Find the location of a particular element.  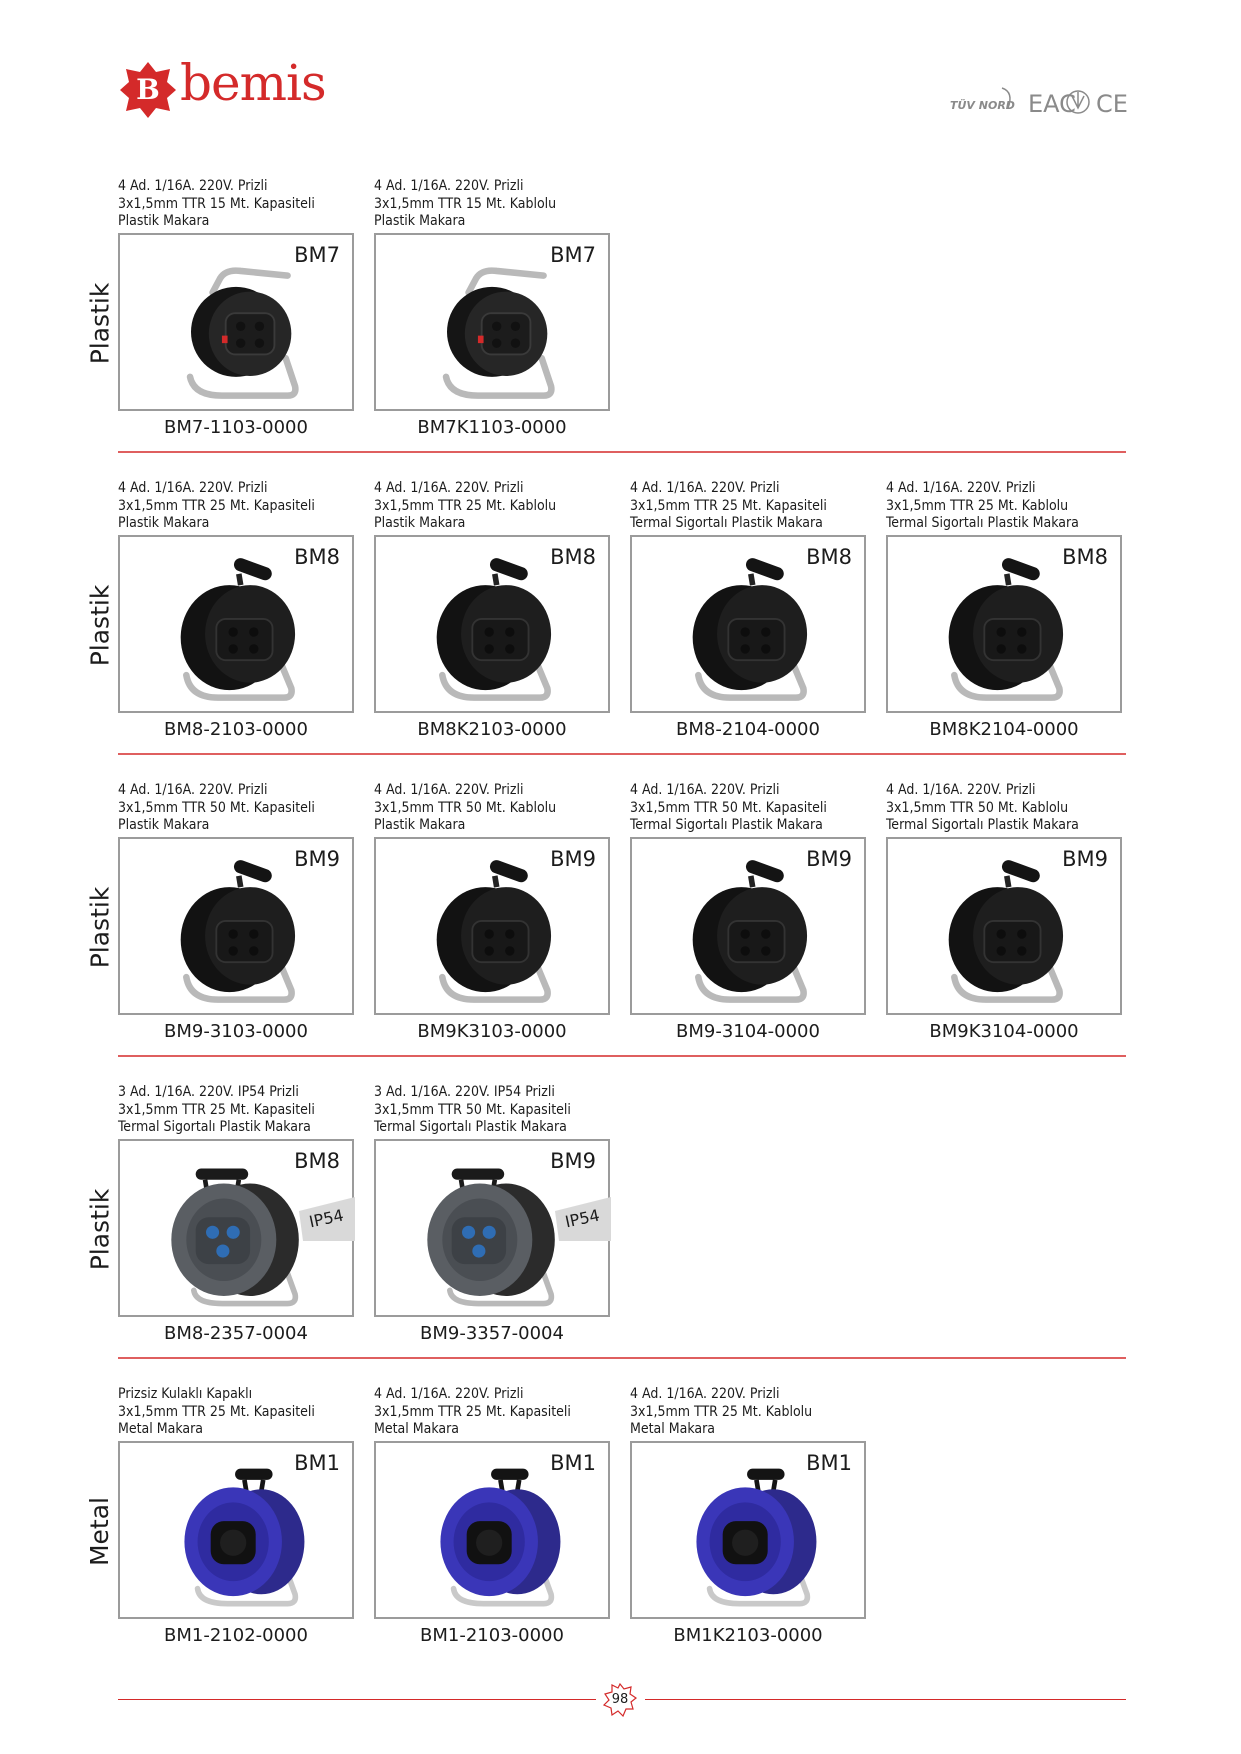

page-number-badge-icon is located at coordinates (620, 1700).